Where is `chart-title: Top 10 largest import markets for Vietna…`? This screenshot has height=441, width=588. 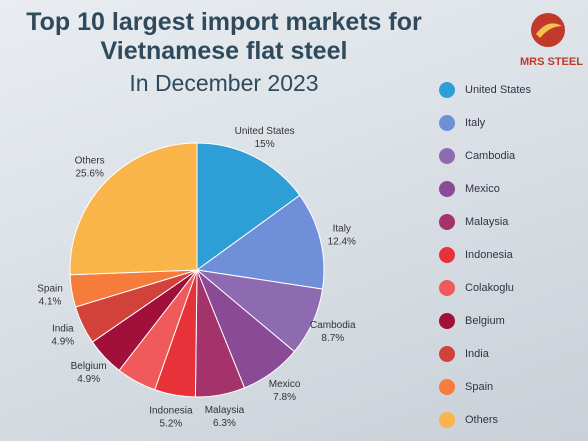
chart-title: Top 10 largest import markets for Vietna… is located at coordinates (224, 36).